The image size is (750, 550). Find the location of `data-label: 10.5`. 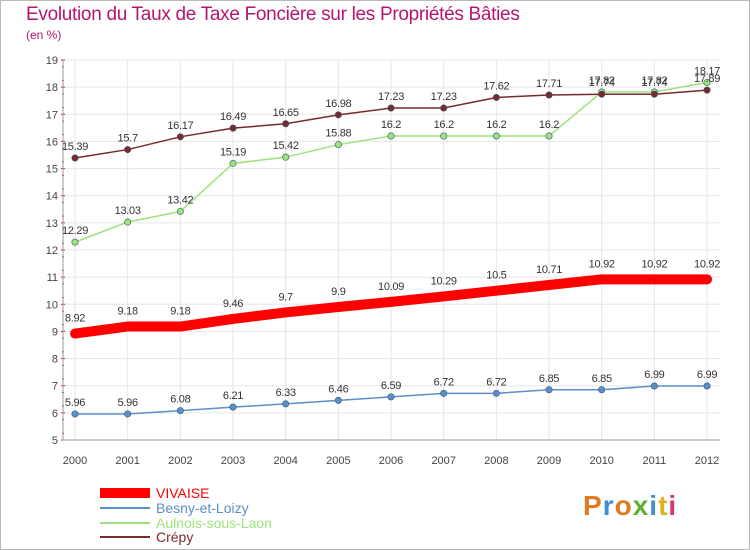

data-label: 10.5 is located at coordinates (496, 276).